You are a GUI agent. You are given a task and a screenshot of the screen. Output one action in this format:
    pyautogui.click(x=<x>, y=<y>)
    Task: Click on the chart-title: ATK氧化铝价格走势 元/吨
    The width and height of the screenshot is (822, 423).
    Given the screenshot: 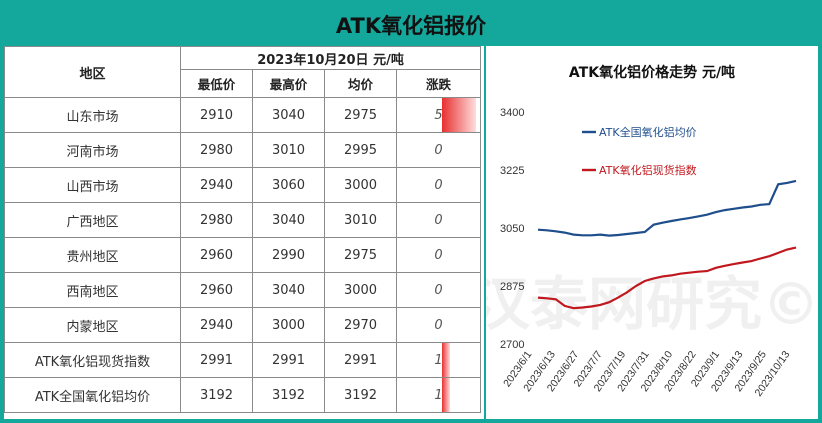 What is the action you would take?
    pyautogui.click(x=652, y=73)
    